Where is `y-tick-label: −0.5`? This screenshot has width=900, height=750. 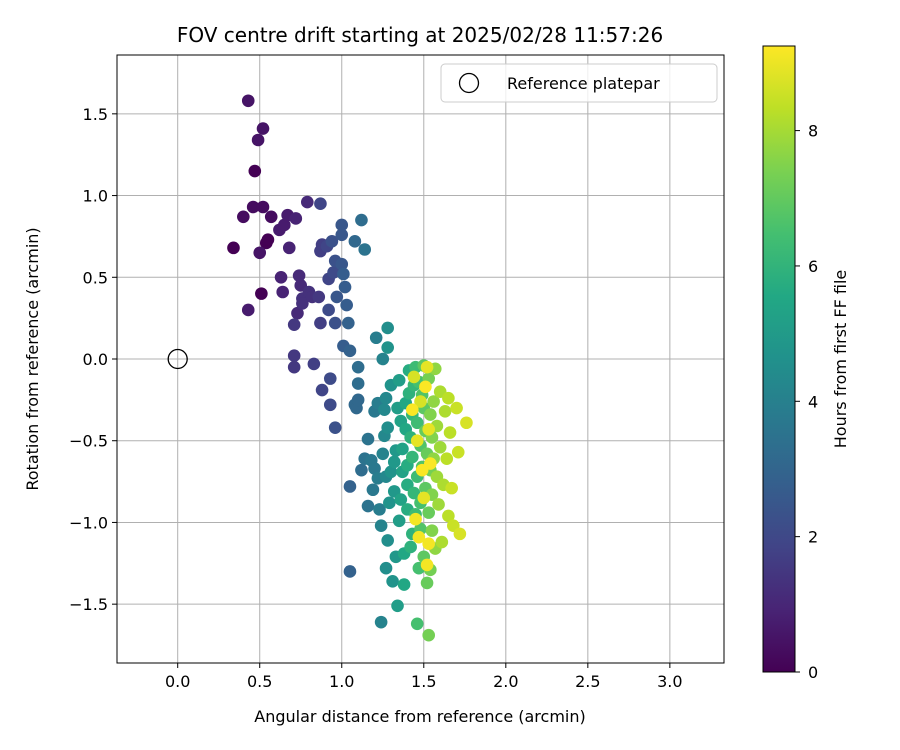 y-tick-label: −0.5 is located at coordinates (88, 441).